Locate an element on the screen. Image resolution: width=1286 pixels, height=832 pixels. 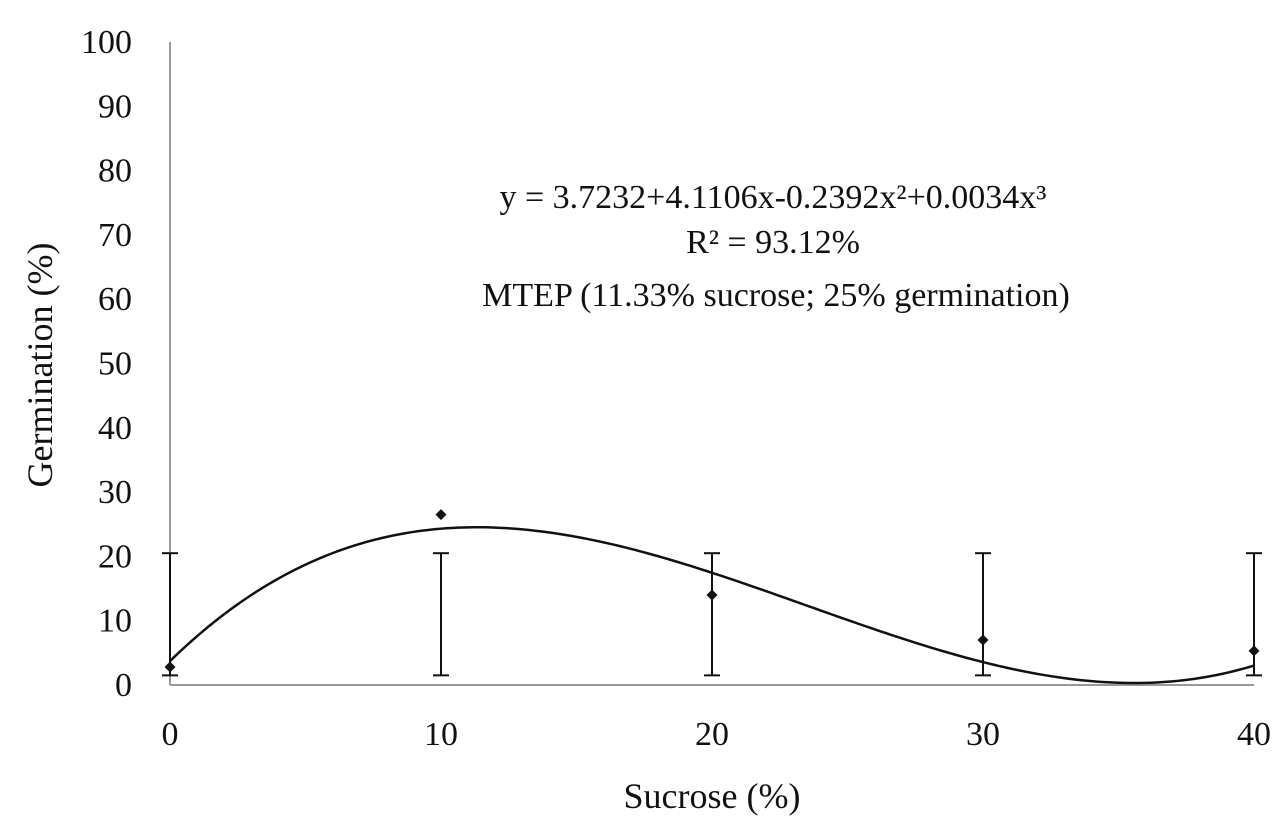
y-tick-label: 40 is located at coordinates (115, 428).